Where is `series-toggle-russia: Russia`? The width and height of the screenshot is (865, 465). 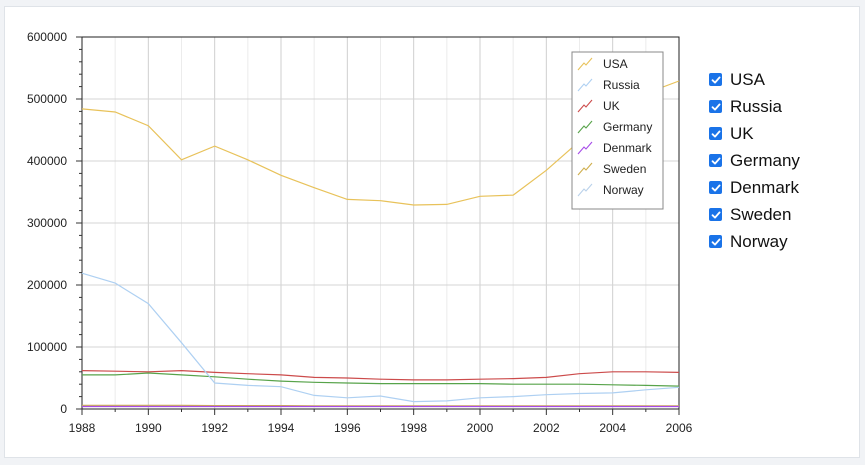 series-toggle-russia: Russia is located at coordinates (754, 106).